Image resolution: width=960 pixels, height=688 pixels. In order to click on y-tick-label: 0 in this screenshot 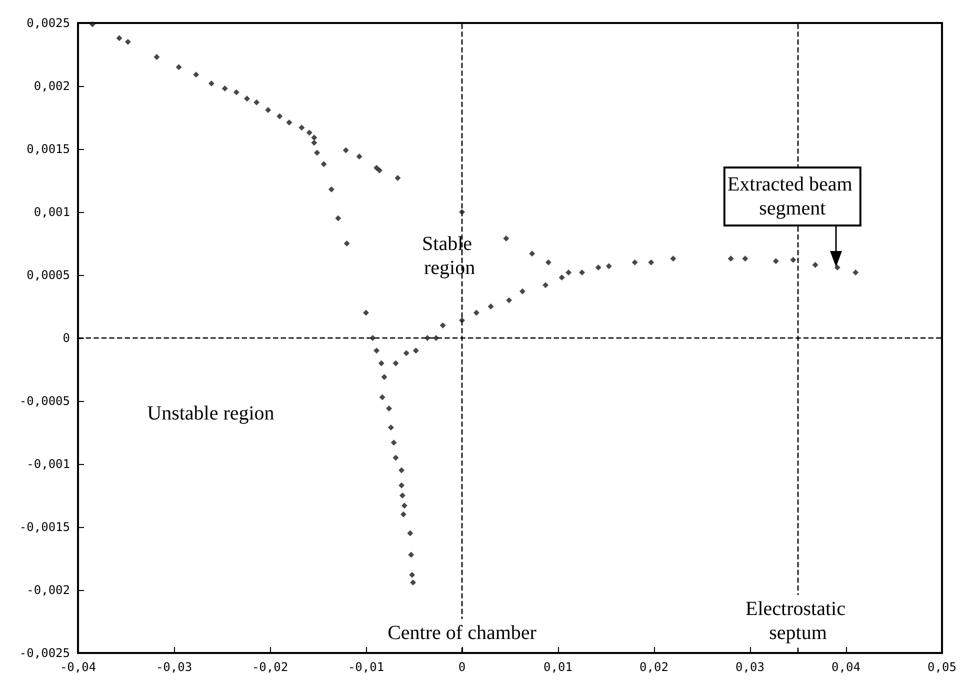, I will do `click(66, 338)`.